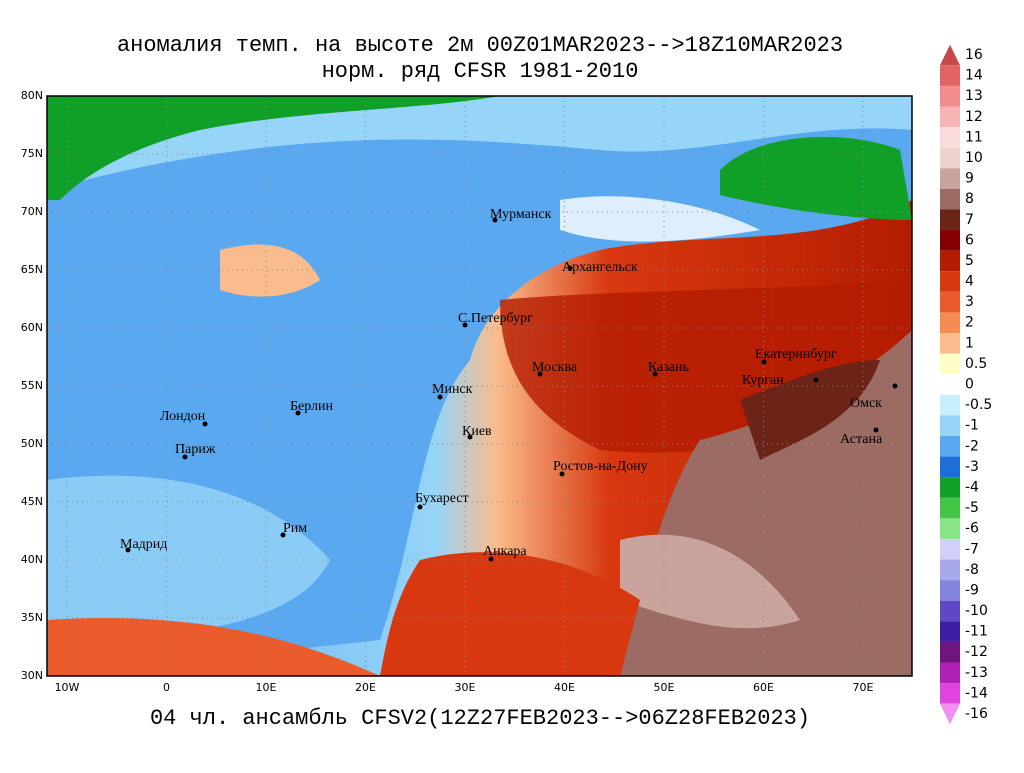 The height and width of the screenshot is (773, 1024). What do you see at coordinates (969, 240) in the screenshot?
I see `colorbar-label: 6` at bounding box center [969, 240].